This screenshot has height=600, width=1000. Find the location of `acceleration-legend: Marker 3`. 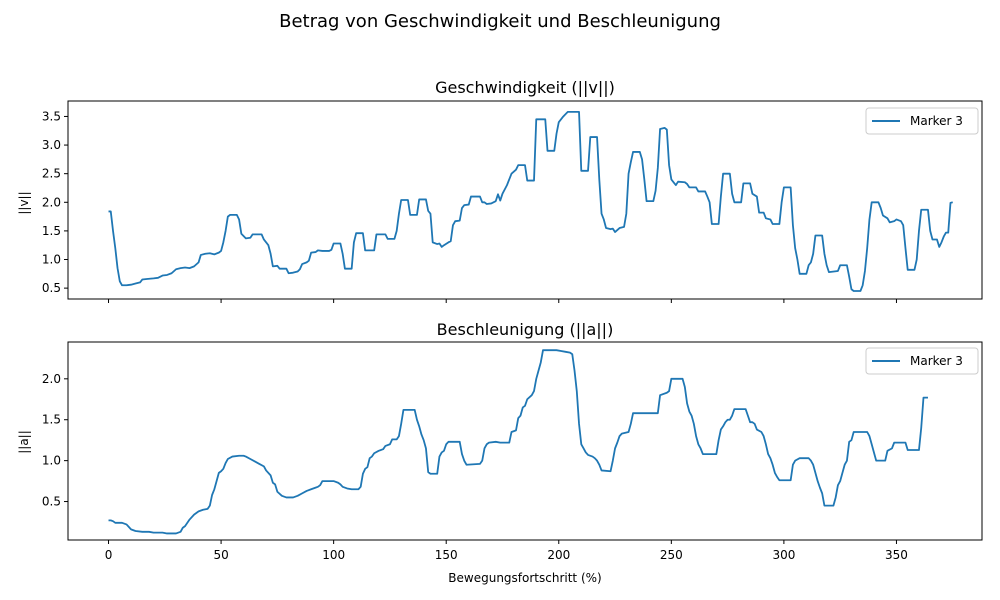

acceleration-legend: Marker 3 is located at coordinates (922, 361).